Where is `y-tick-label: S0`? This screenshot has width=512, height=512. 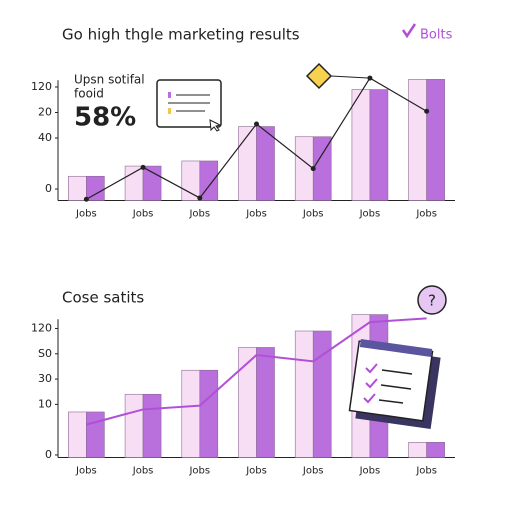 y-tick-label: S0 is located at coordinates (45, 353).